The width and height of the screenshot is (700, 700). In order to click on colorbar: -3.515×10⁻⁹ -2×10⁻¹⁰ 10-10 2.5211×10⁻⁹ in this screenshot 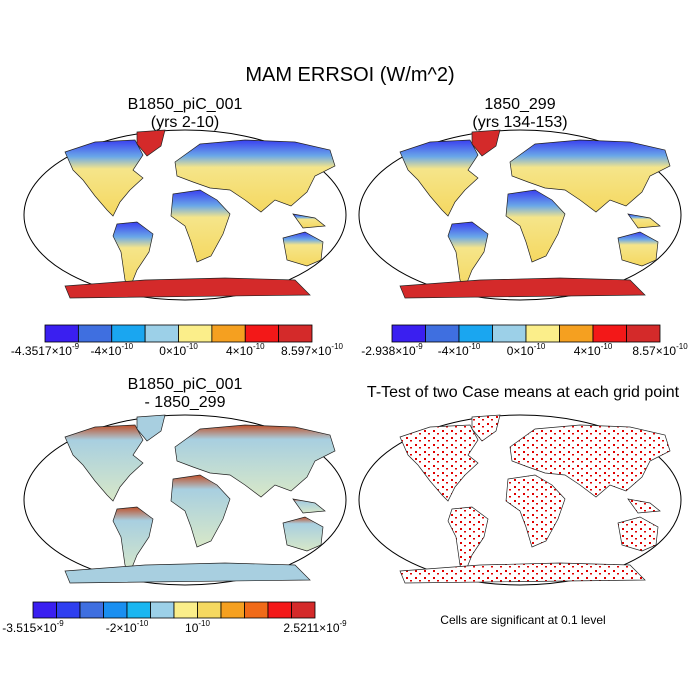, I will do `click(174, 618)`.